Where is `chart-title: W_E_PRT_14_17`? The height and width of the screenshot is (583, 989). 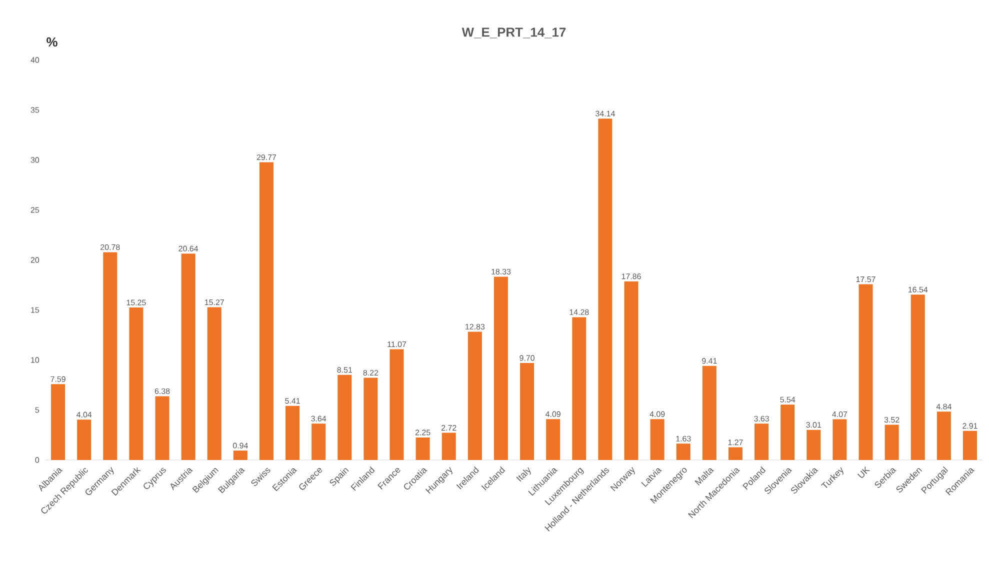
chart-title: W_E_PRT_14_17 is located at coordinates (514, 33).